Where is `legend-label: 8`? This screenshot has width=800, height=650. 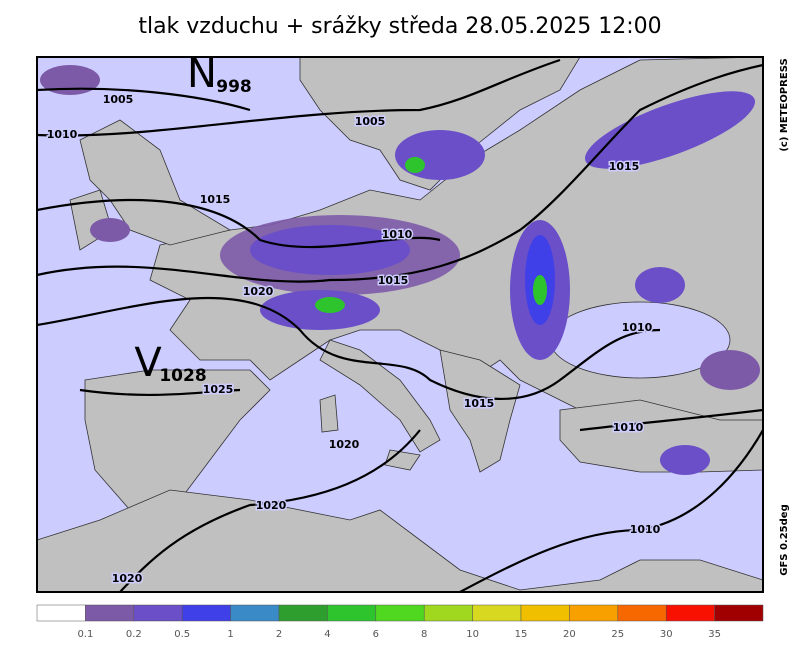
legend-label: 8 is located at coordinates (424, 634).